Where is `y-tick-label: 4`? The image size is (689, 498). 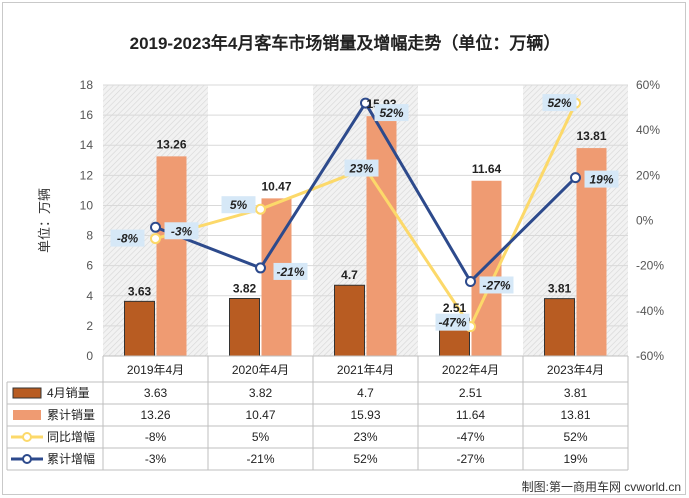 y-tick-label: 4 is located at coordinates (89, 296).